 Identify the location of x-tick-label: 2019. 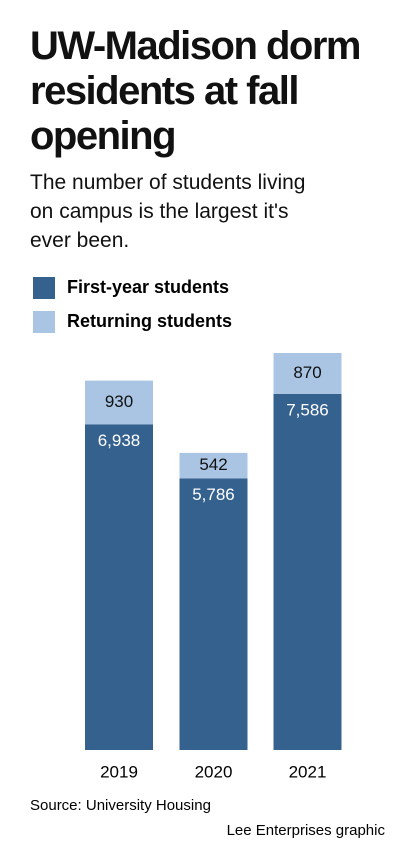
(119, 771).